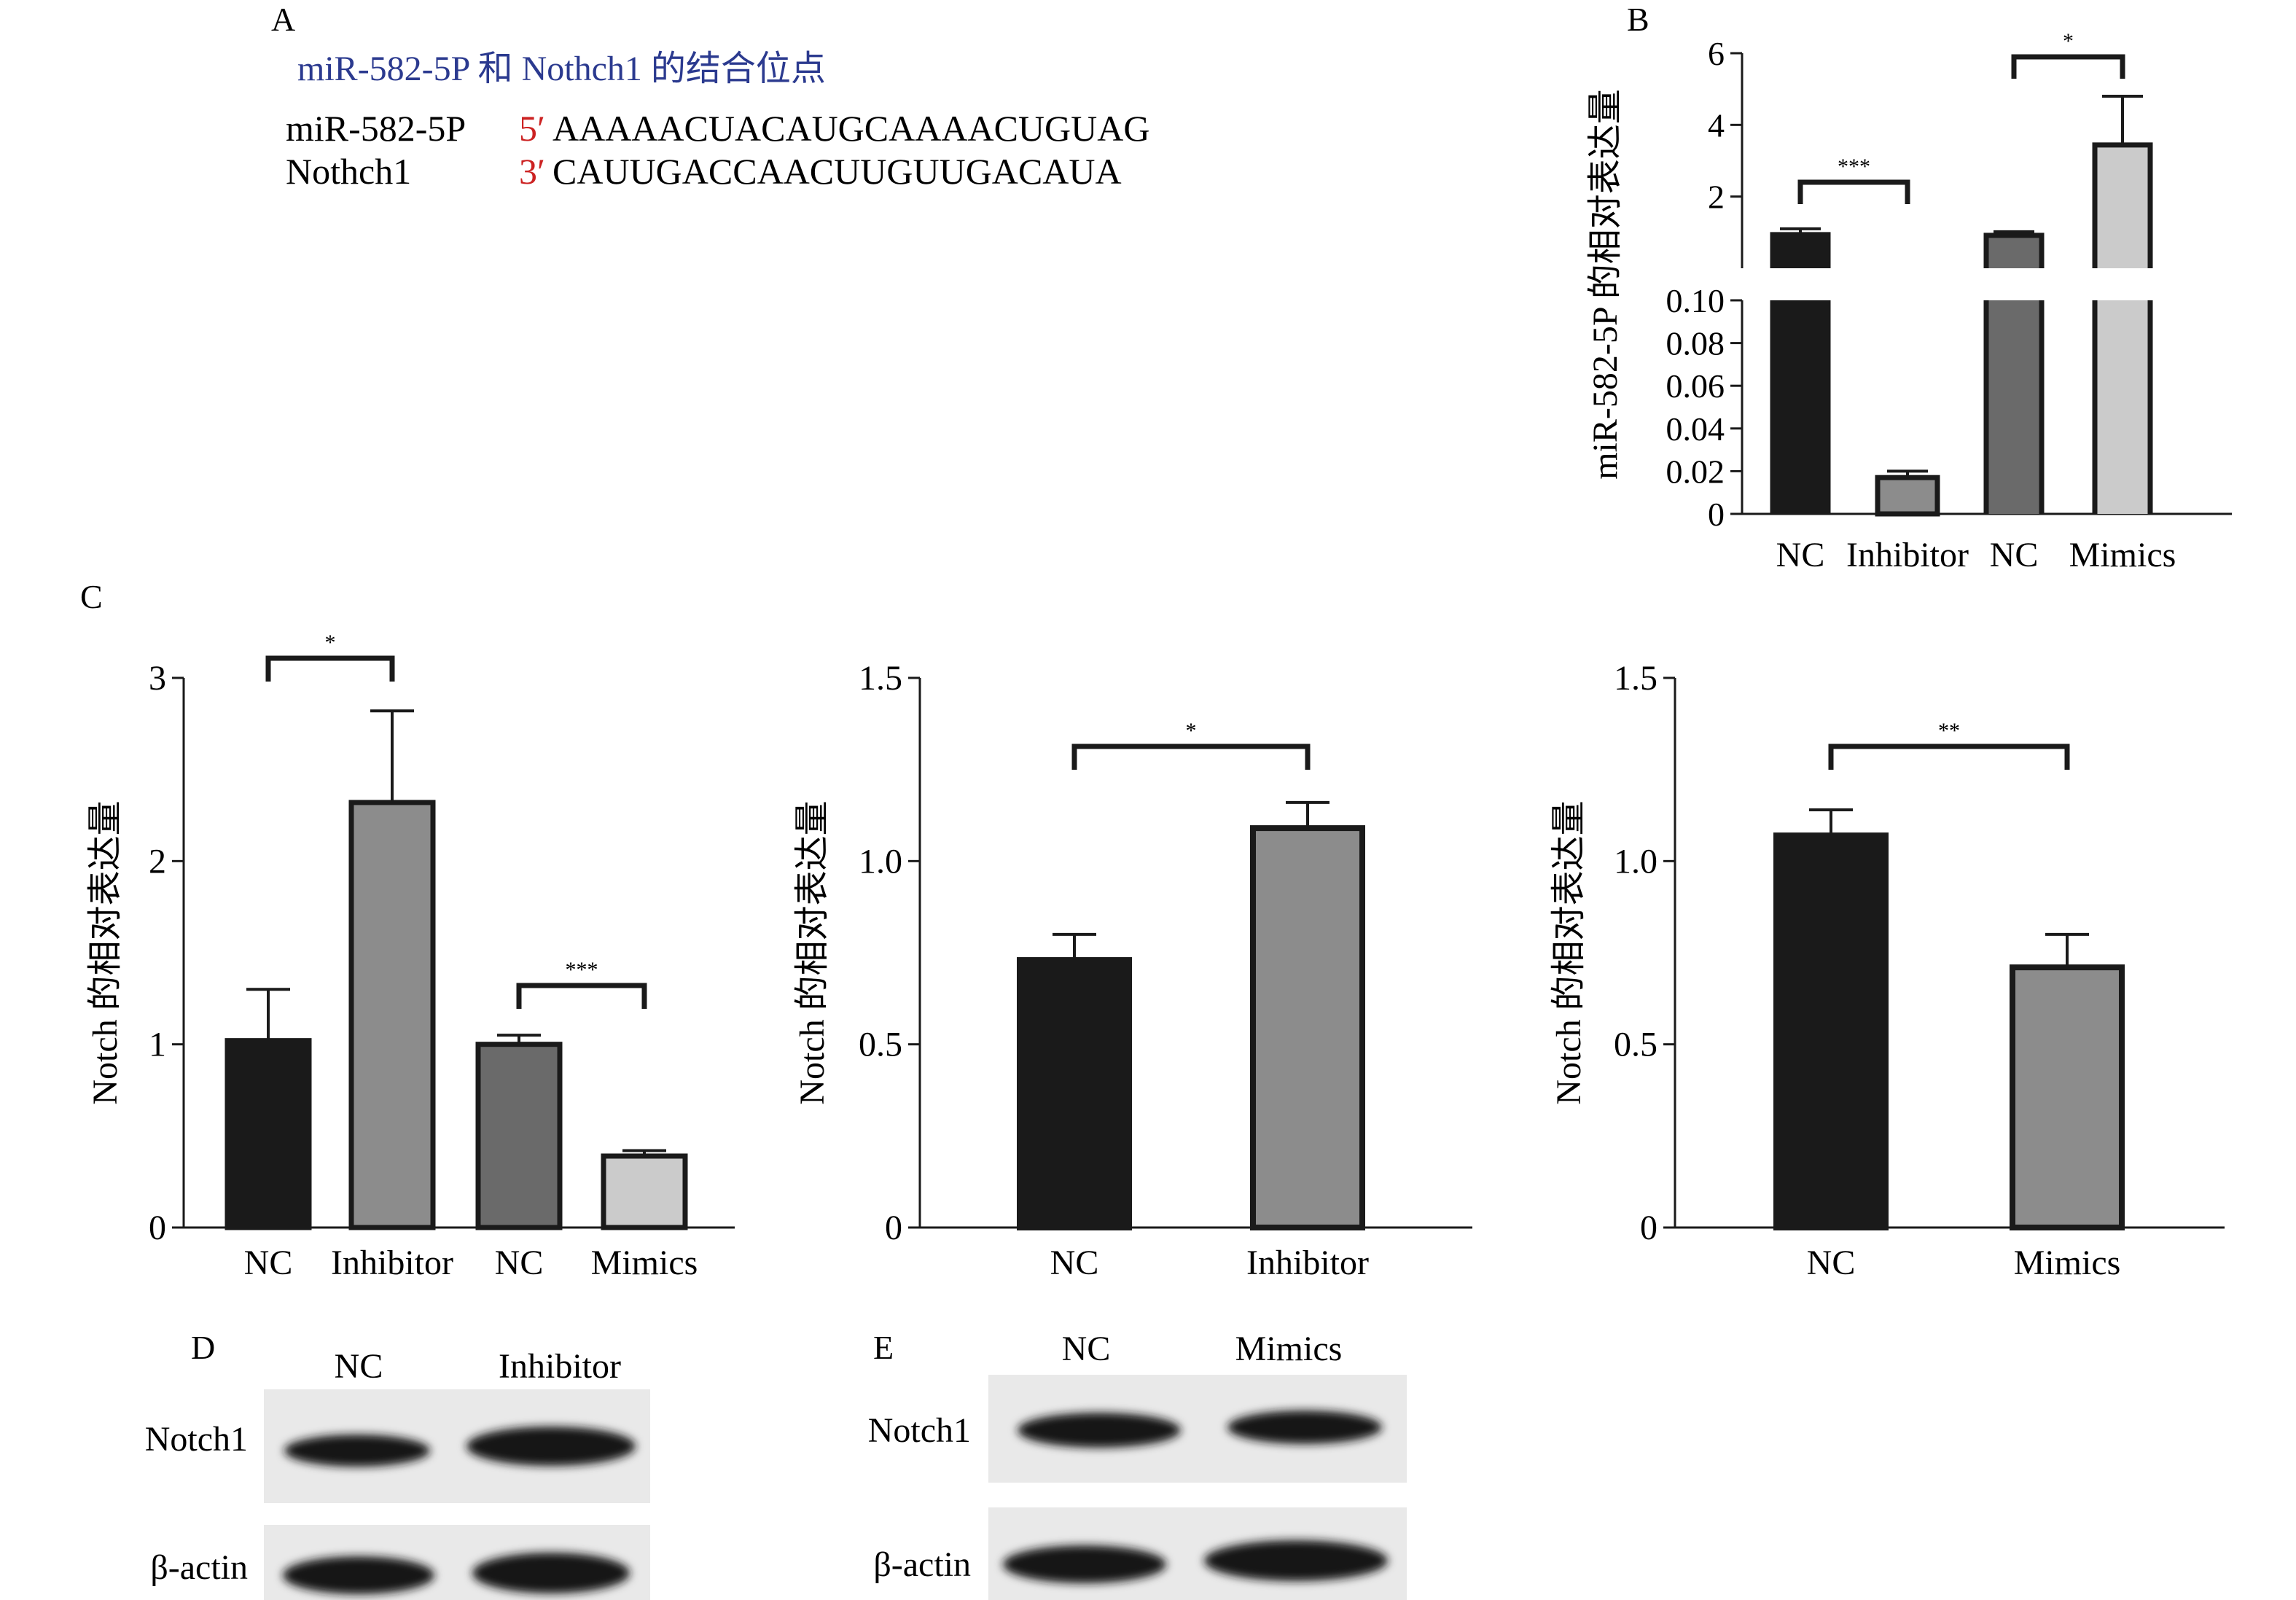  Describe the element at coordinates (376, 128) in the screenshot. I see `sequence-row-name-1: miR-582-5P` at that location.